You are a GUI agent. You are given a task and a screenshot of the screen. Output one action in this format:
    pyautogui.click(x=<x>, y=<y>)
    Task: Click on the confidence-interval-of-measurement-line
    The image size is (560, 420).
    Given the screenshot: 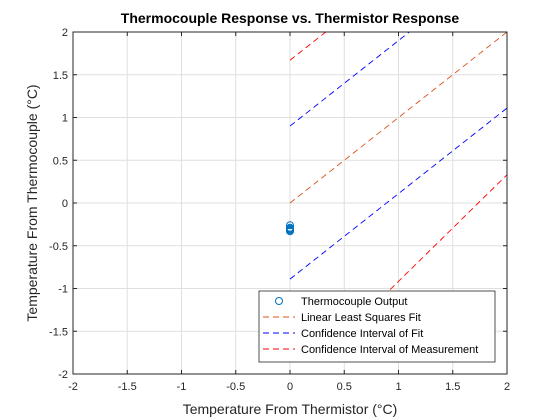 What is the action you would take?
    pyautogui.click(x=308, y=46)
    